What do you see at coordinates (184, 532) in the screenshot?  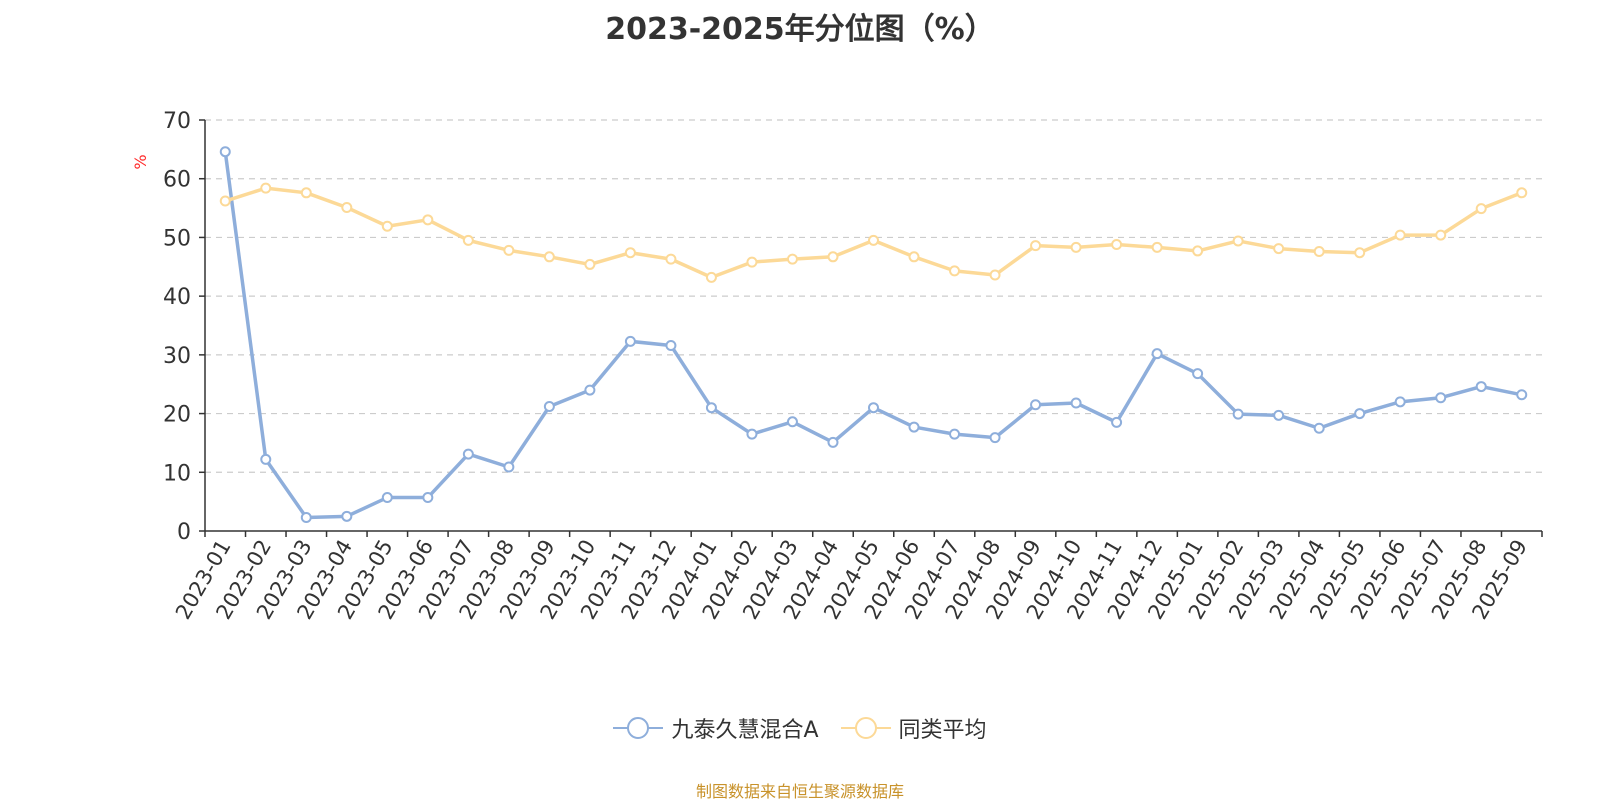 I see `y-tick-label: 0` at bounding box center [184, 532].